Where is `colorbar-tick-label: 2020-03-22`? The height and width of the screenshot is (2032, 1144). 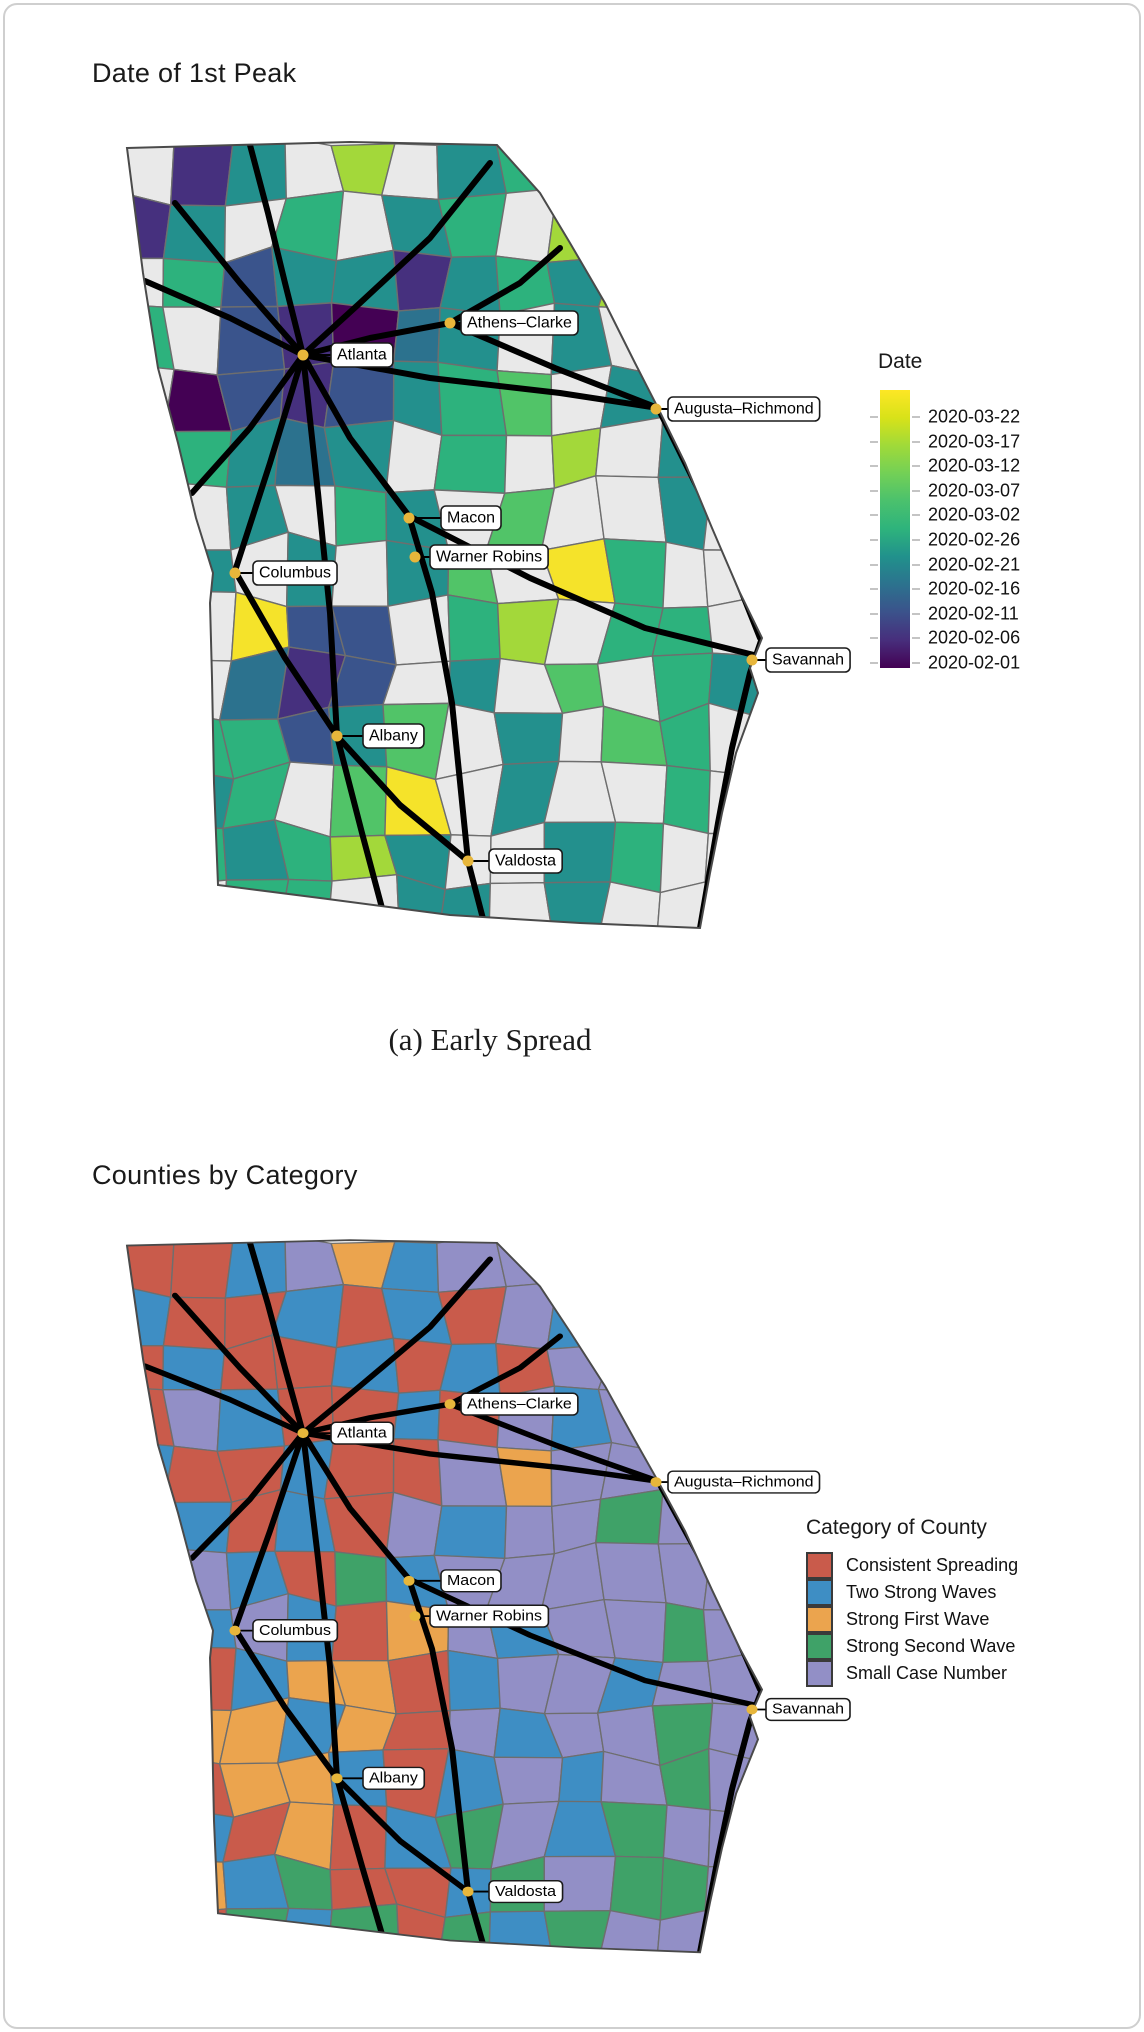 colorbar-tick-label: 2020-03-22 is located at coordinates (974, 416).